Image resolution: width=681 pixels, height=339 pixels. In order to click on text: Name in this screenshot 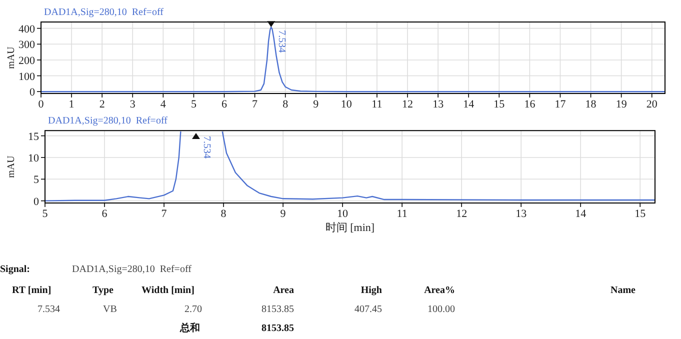, I will do `click(623, 290)`.